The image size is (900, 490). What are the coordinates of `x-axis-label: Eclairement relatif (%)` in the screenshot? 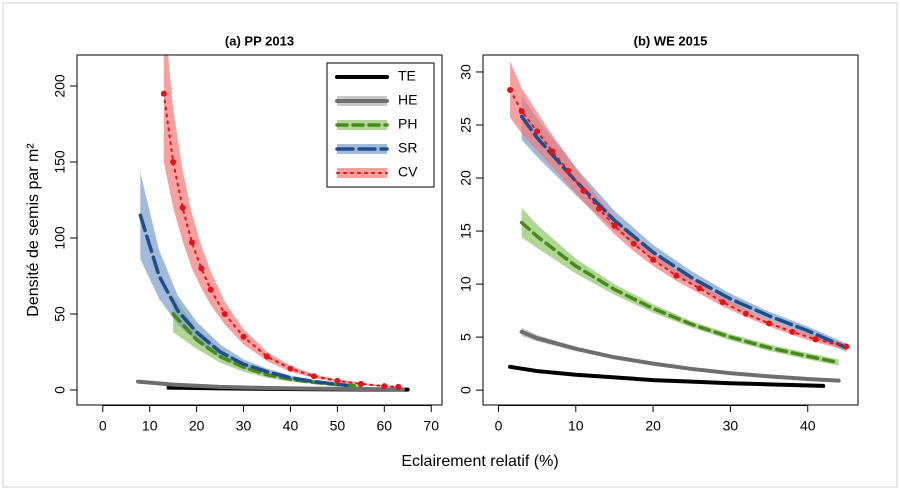 It's located at (479, 461).